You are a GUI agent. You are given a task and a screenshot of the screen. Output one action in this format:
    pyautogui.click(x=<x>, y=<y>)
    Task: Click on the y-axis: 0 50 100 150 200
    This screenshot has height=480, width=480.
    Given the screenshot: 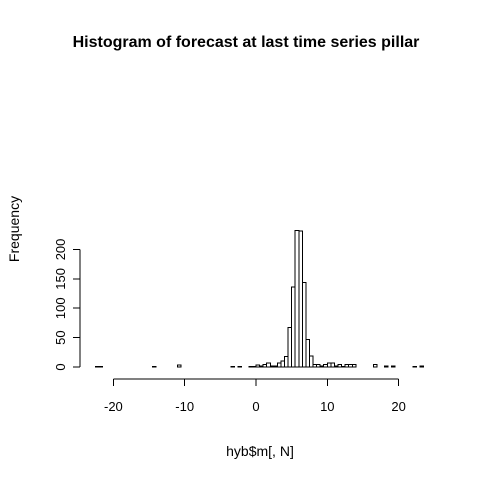 What is the action you would take?
    pyautogui.click(x=67, y=305)
    